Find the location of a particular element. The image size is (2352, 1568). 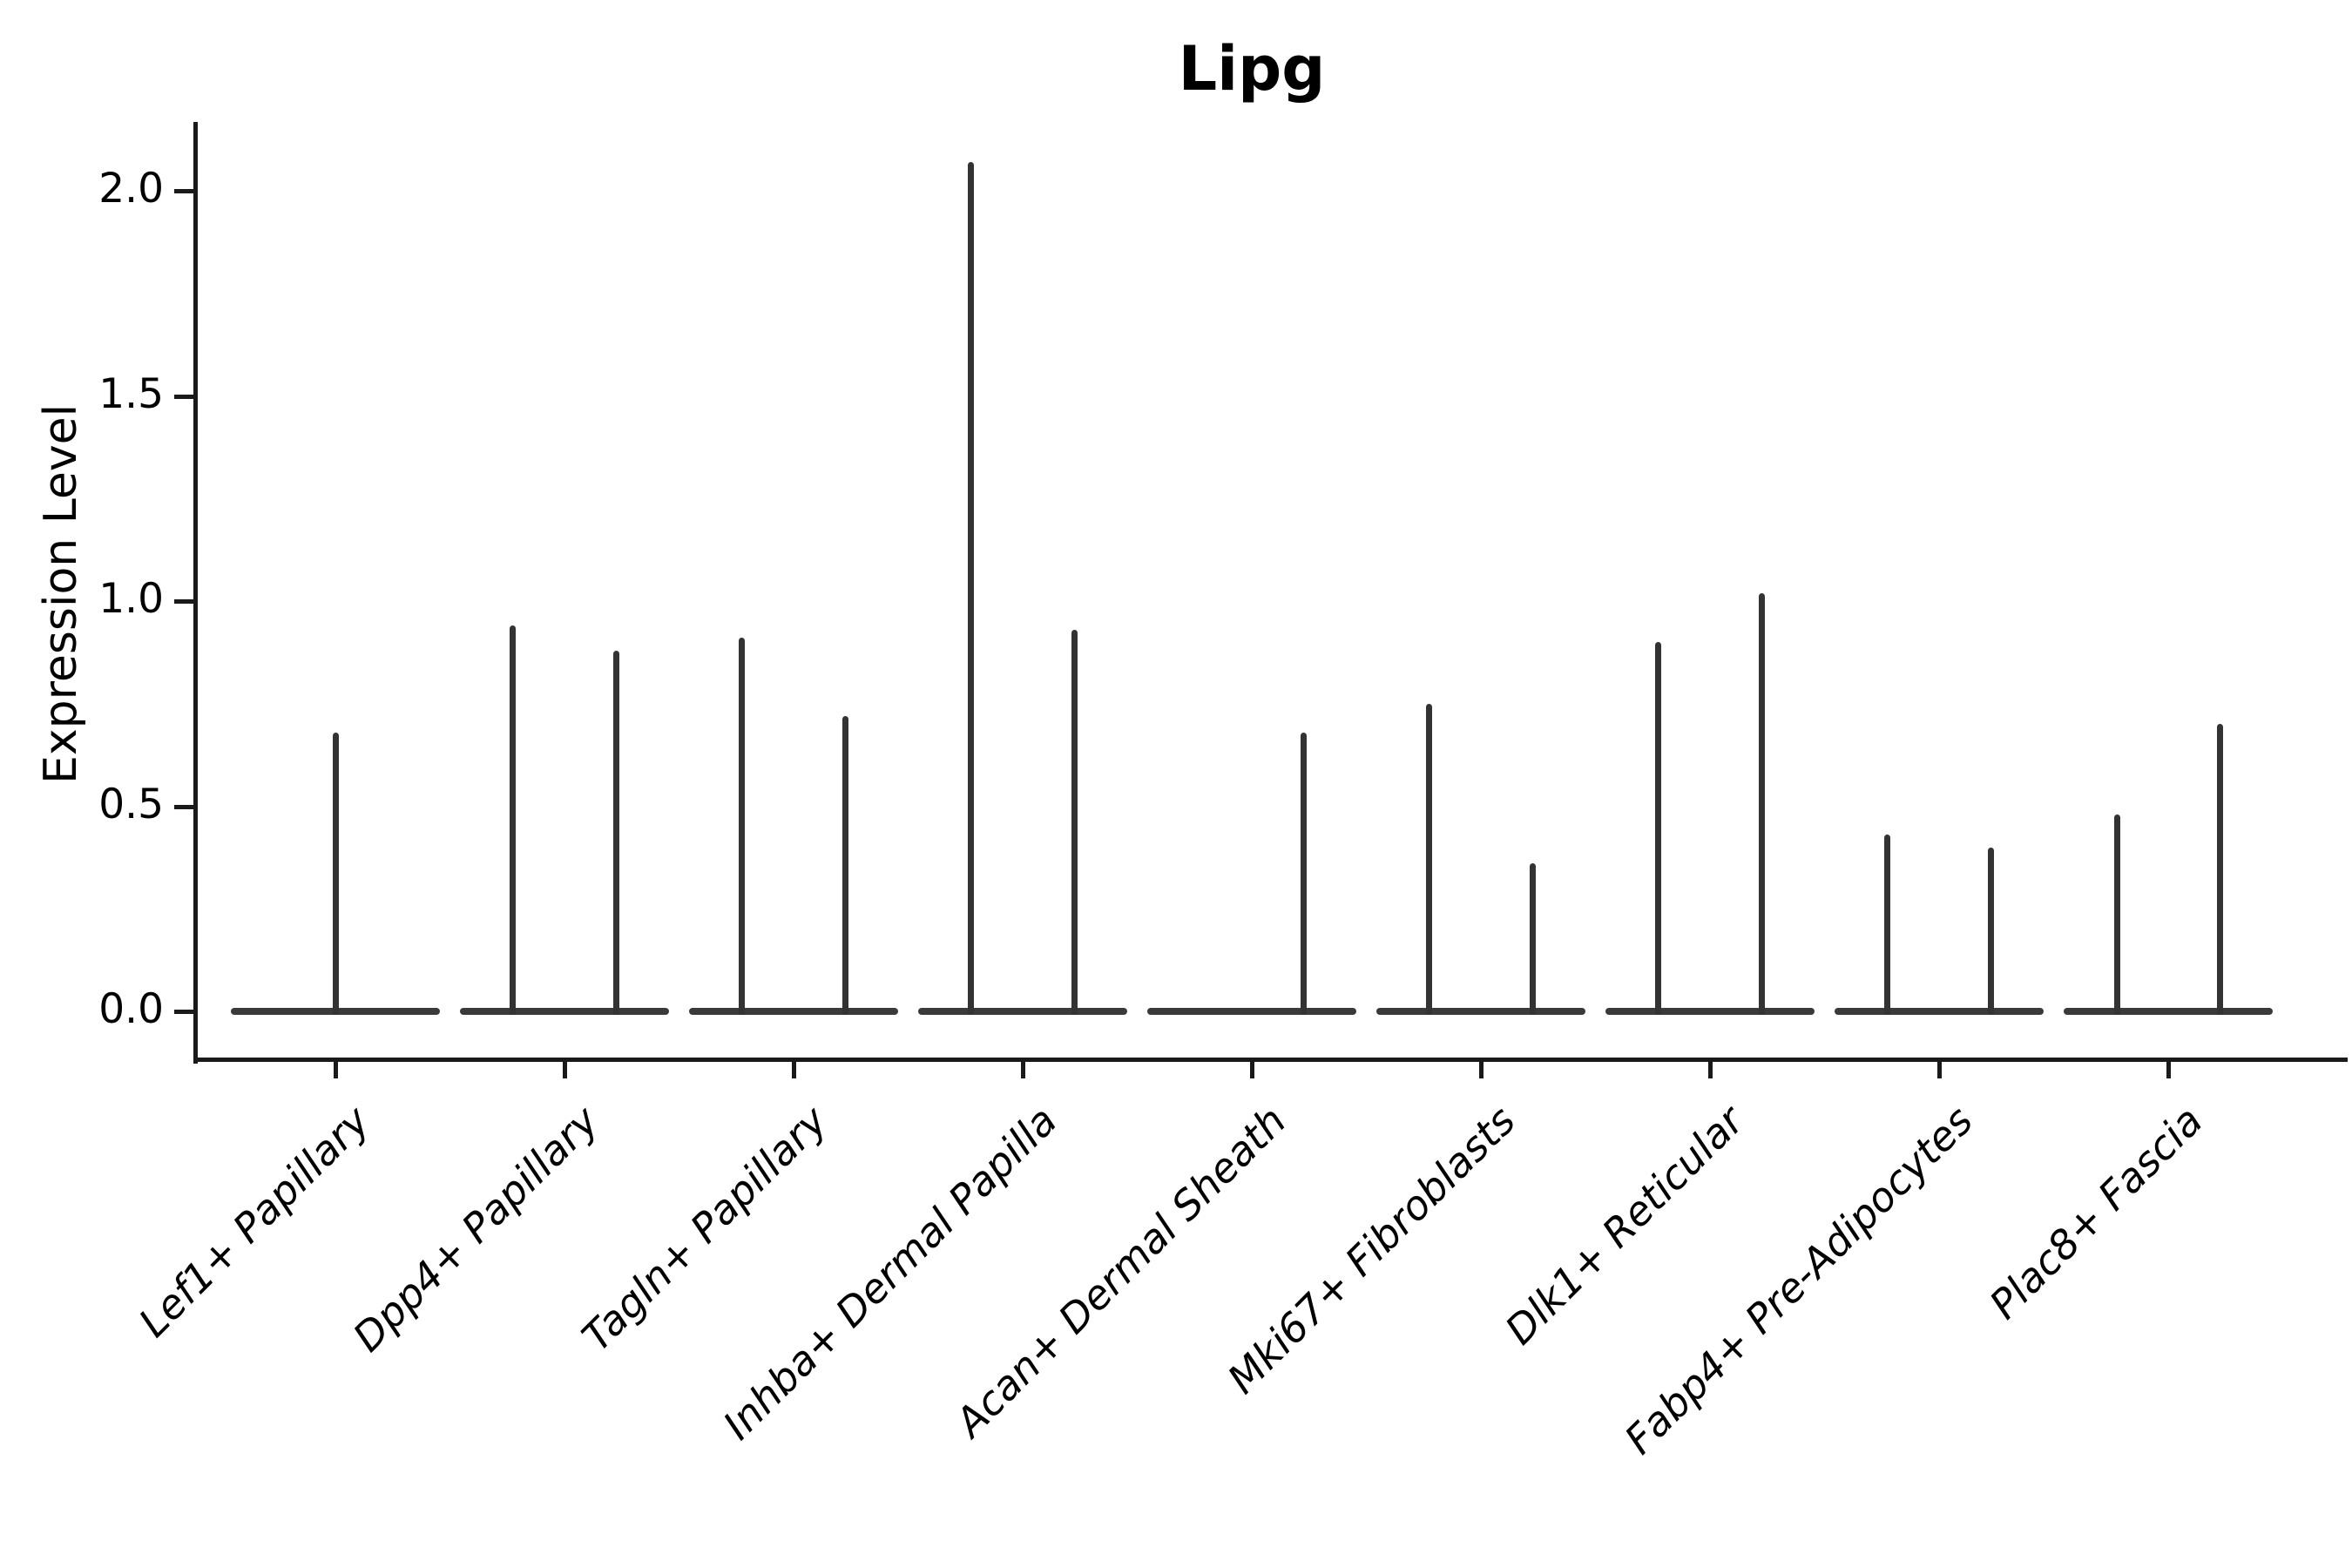

y-tick-label: 1.0 is located at coordinates (131, 599).